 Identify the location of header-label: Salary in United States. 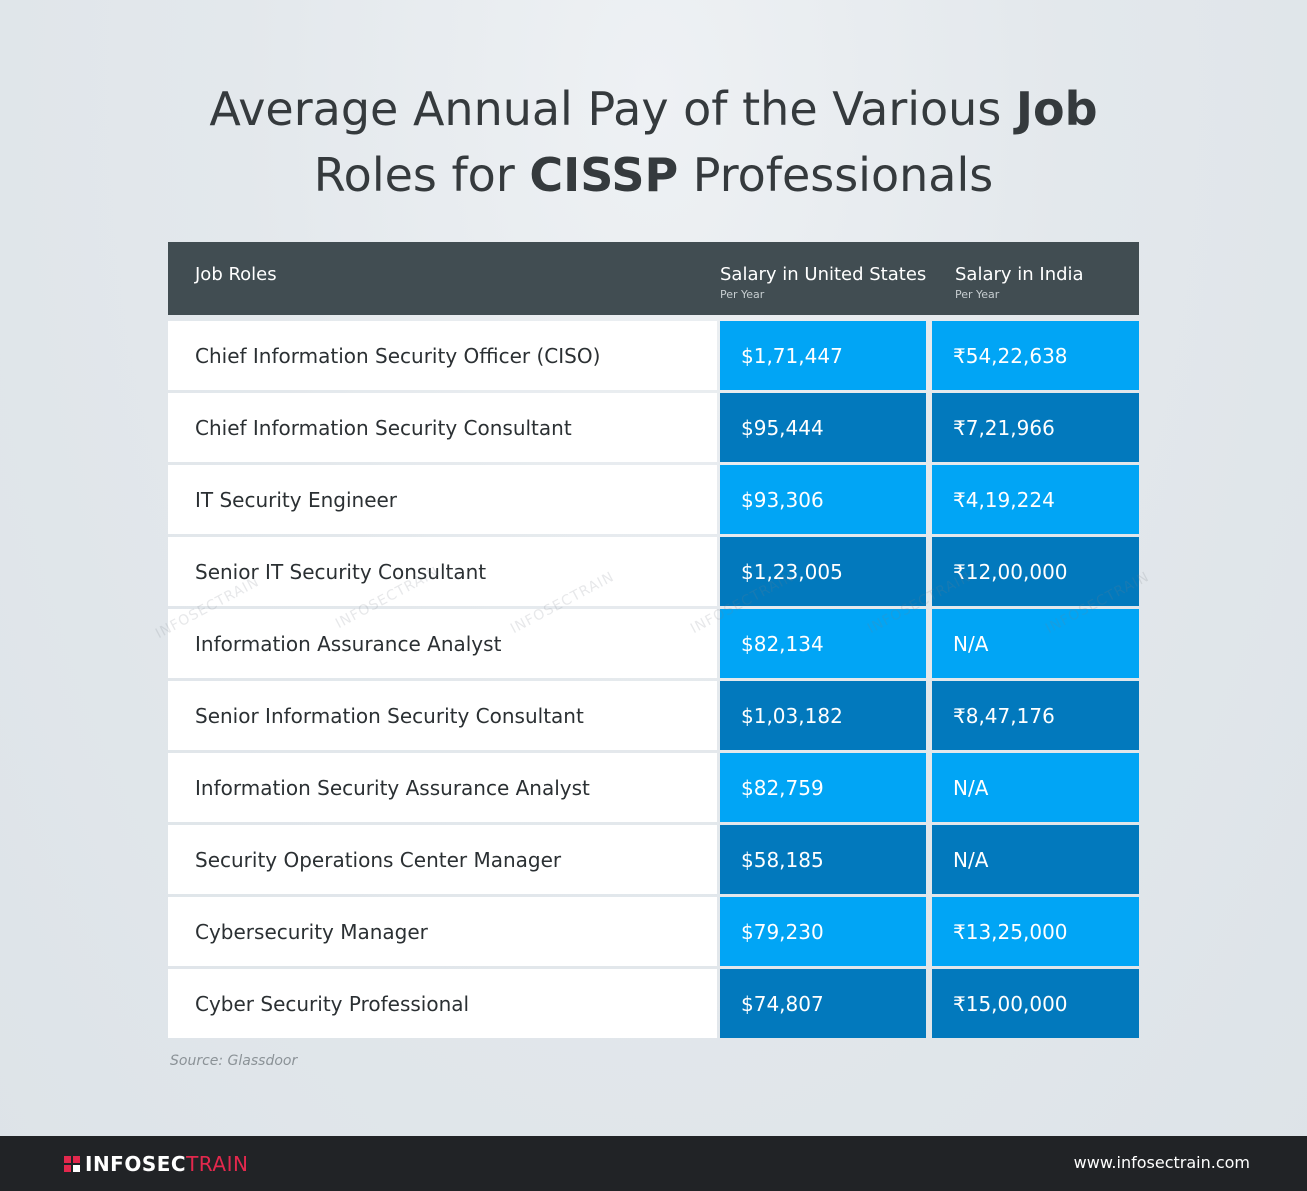
(823, 274).